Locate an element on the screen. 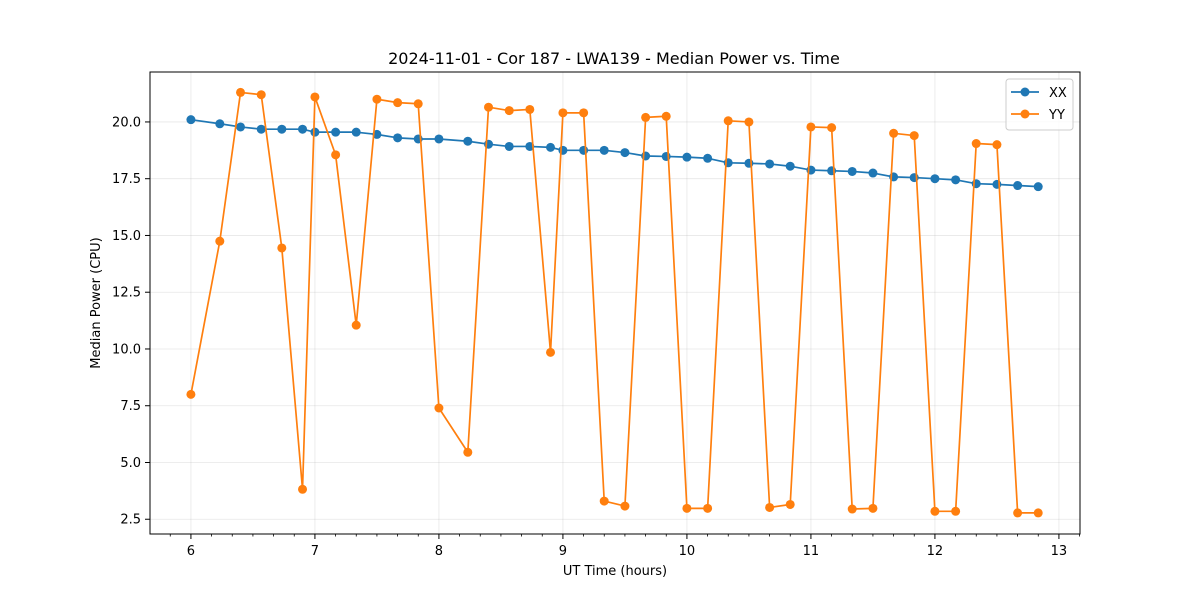 The height and width of the screenshot is (600, 1200). legend-item-xx: XX is located at coordinates (1039, 93).